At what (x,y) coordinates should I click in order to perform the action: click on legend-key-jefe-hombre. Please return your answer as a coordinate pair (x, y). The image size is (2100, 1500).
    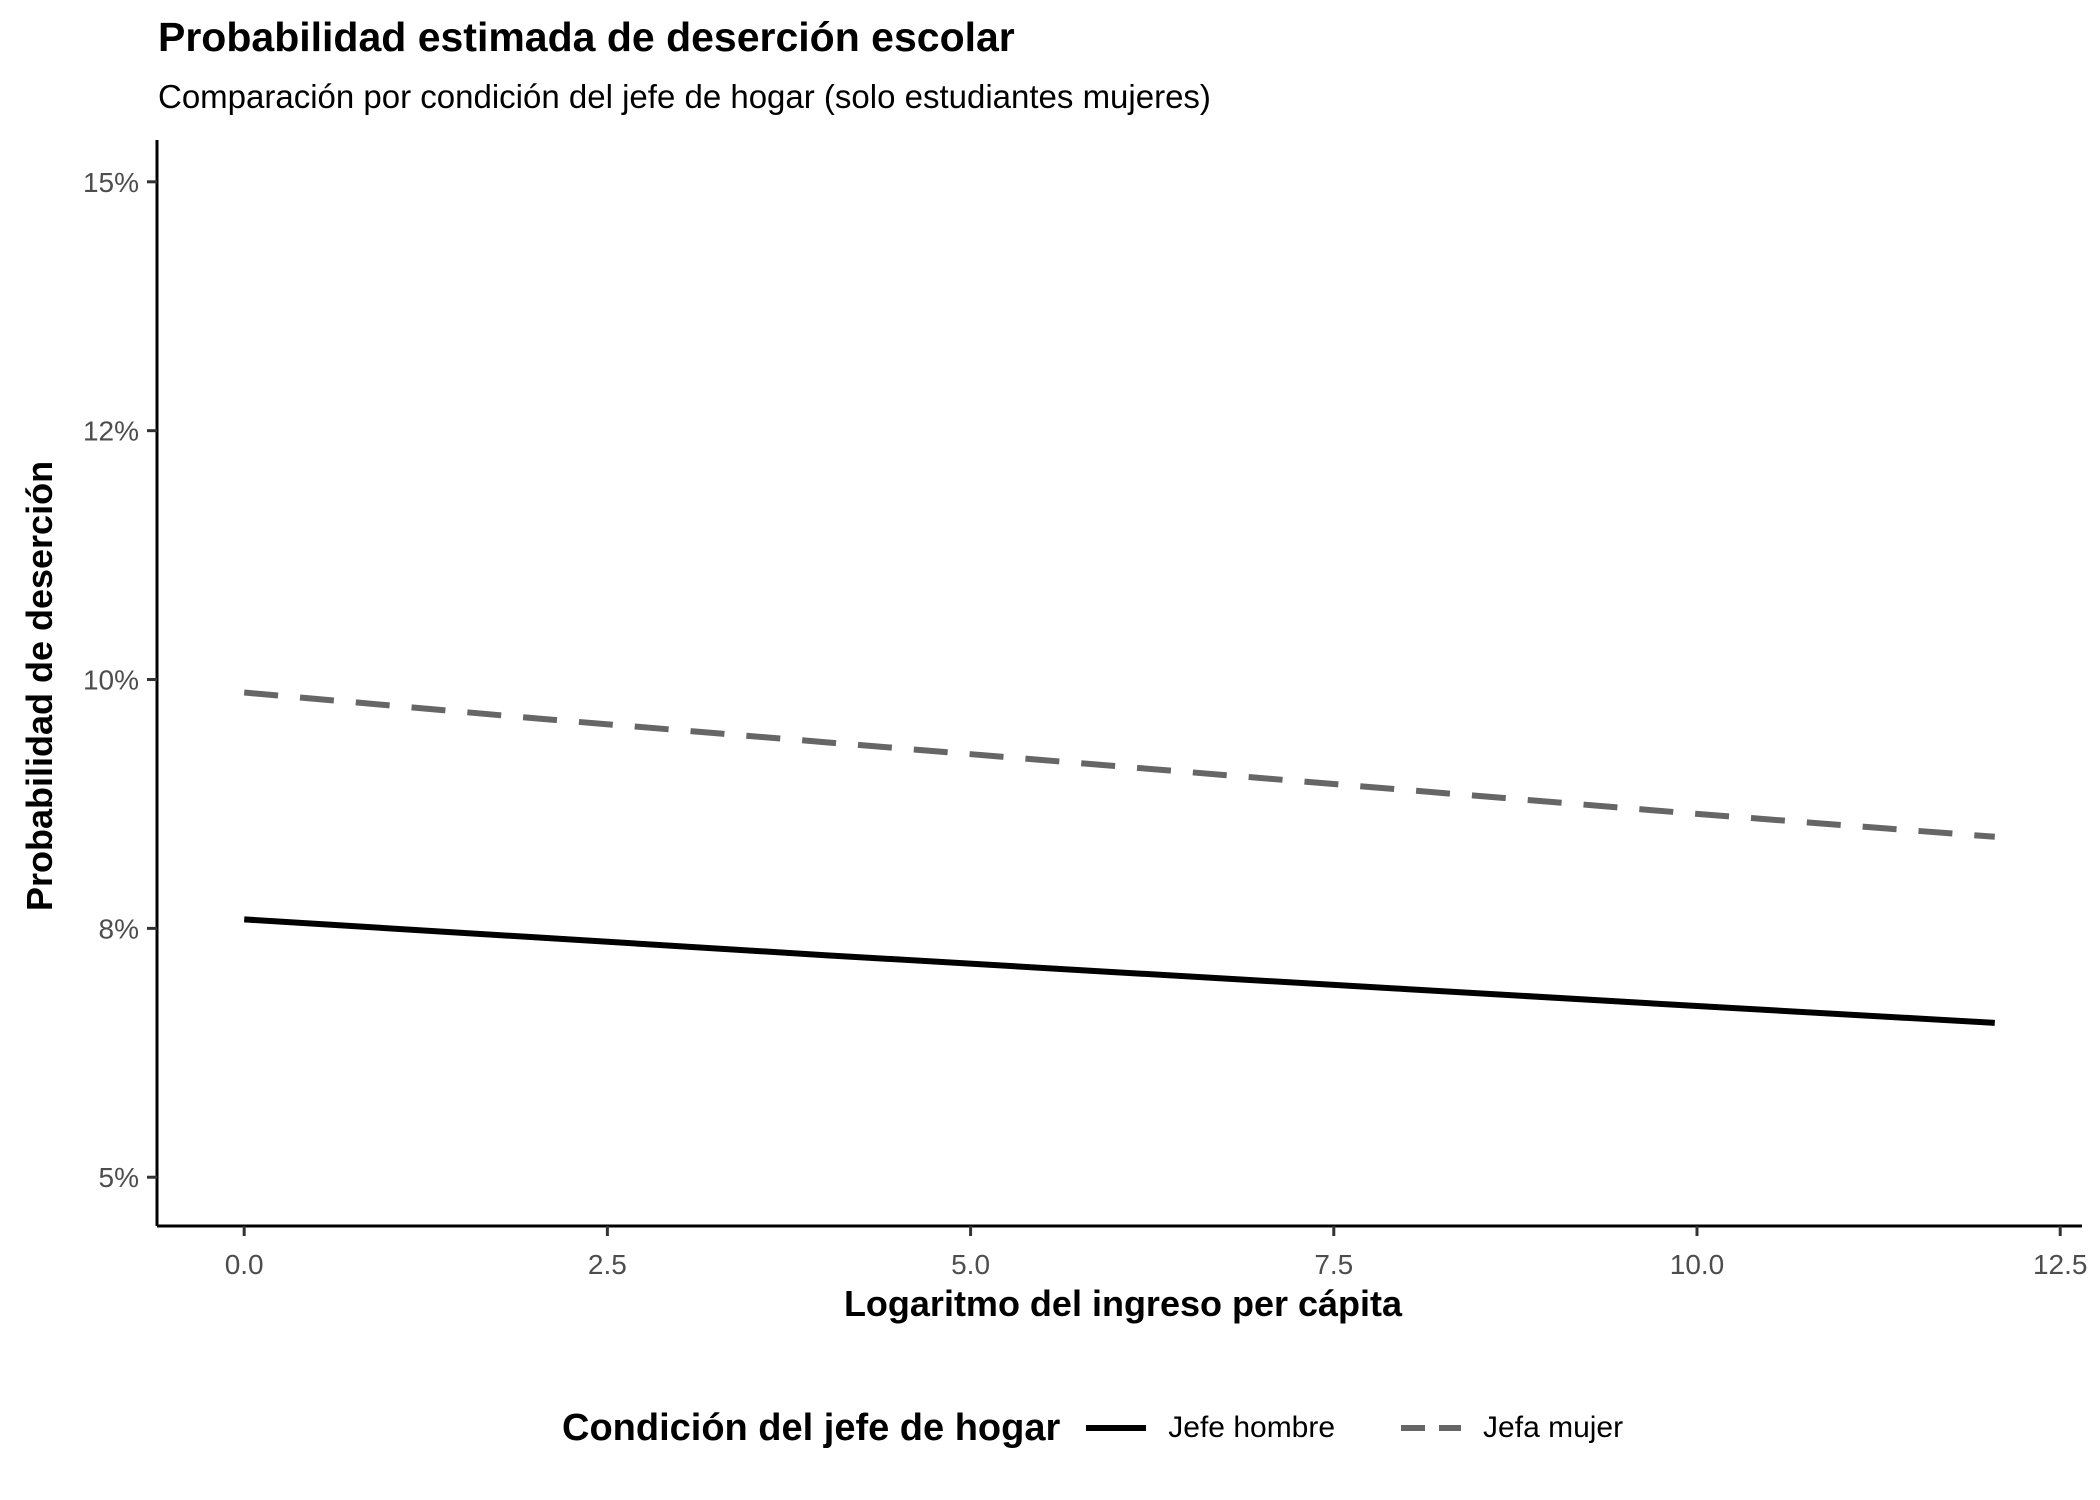
    Looking at the image, I should click on (1116, 1428).